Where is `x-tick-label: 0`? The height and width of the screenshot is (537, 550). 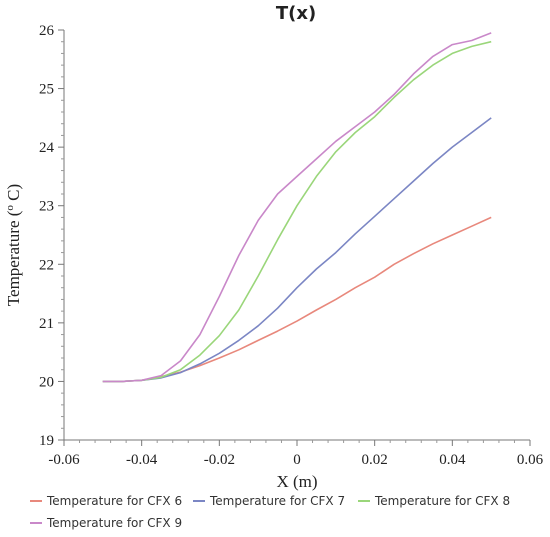 x-tick-label: 0 is located at coordinates (297, 460).